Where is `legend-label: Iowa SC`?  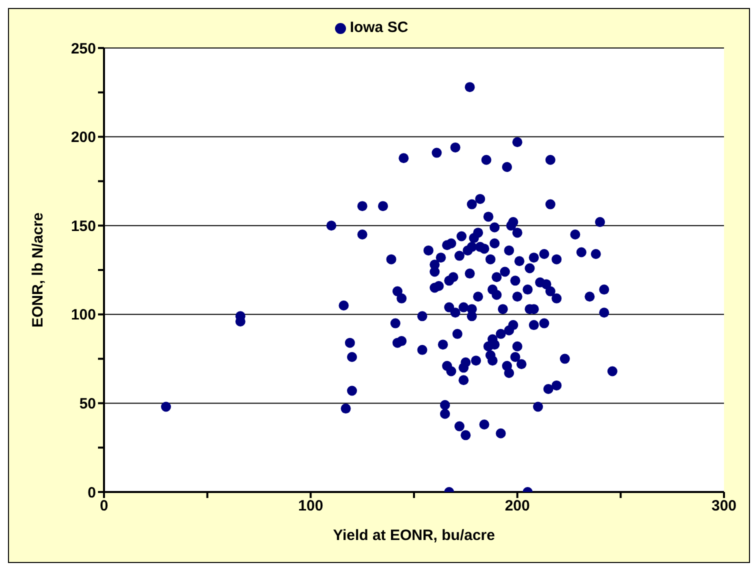
legend-label: Iowa SC is located at coordinates (379, 27).